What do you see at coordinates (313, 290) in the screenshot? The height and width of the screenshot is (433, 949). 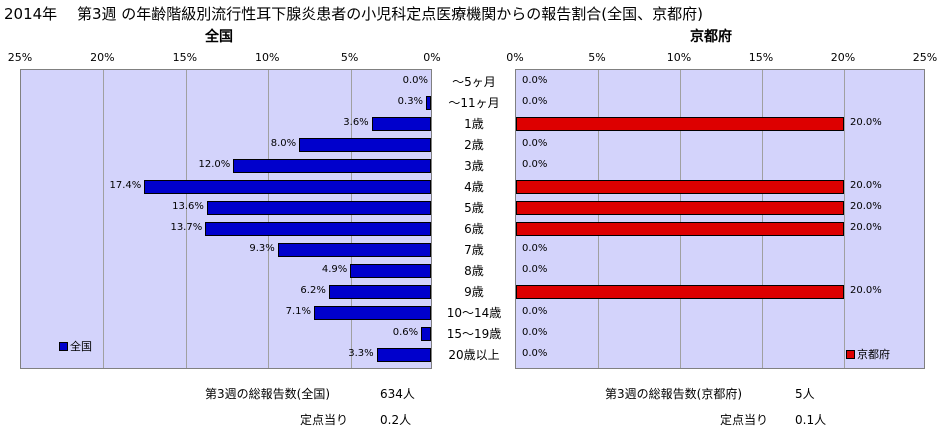 I see `national-data-label: 6.2%` at bounding box center [313, 290].